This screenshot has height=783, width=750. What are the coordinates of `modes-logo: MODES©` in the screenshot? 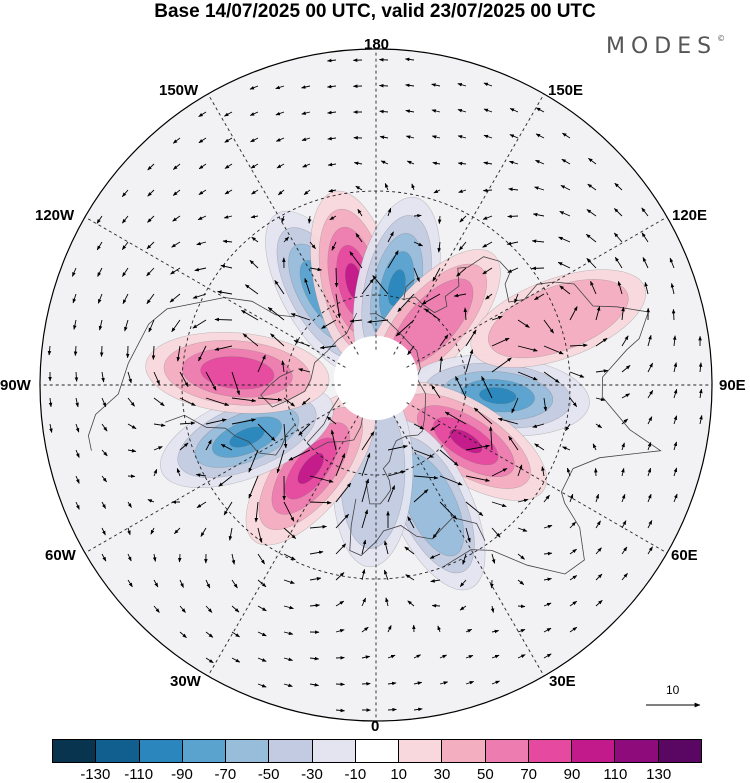 It's located at (666, 46).